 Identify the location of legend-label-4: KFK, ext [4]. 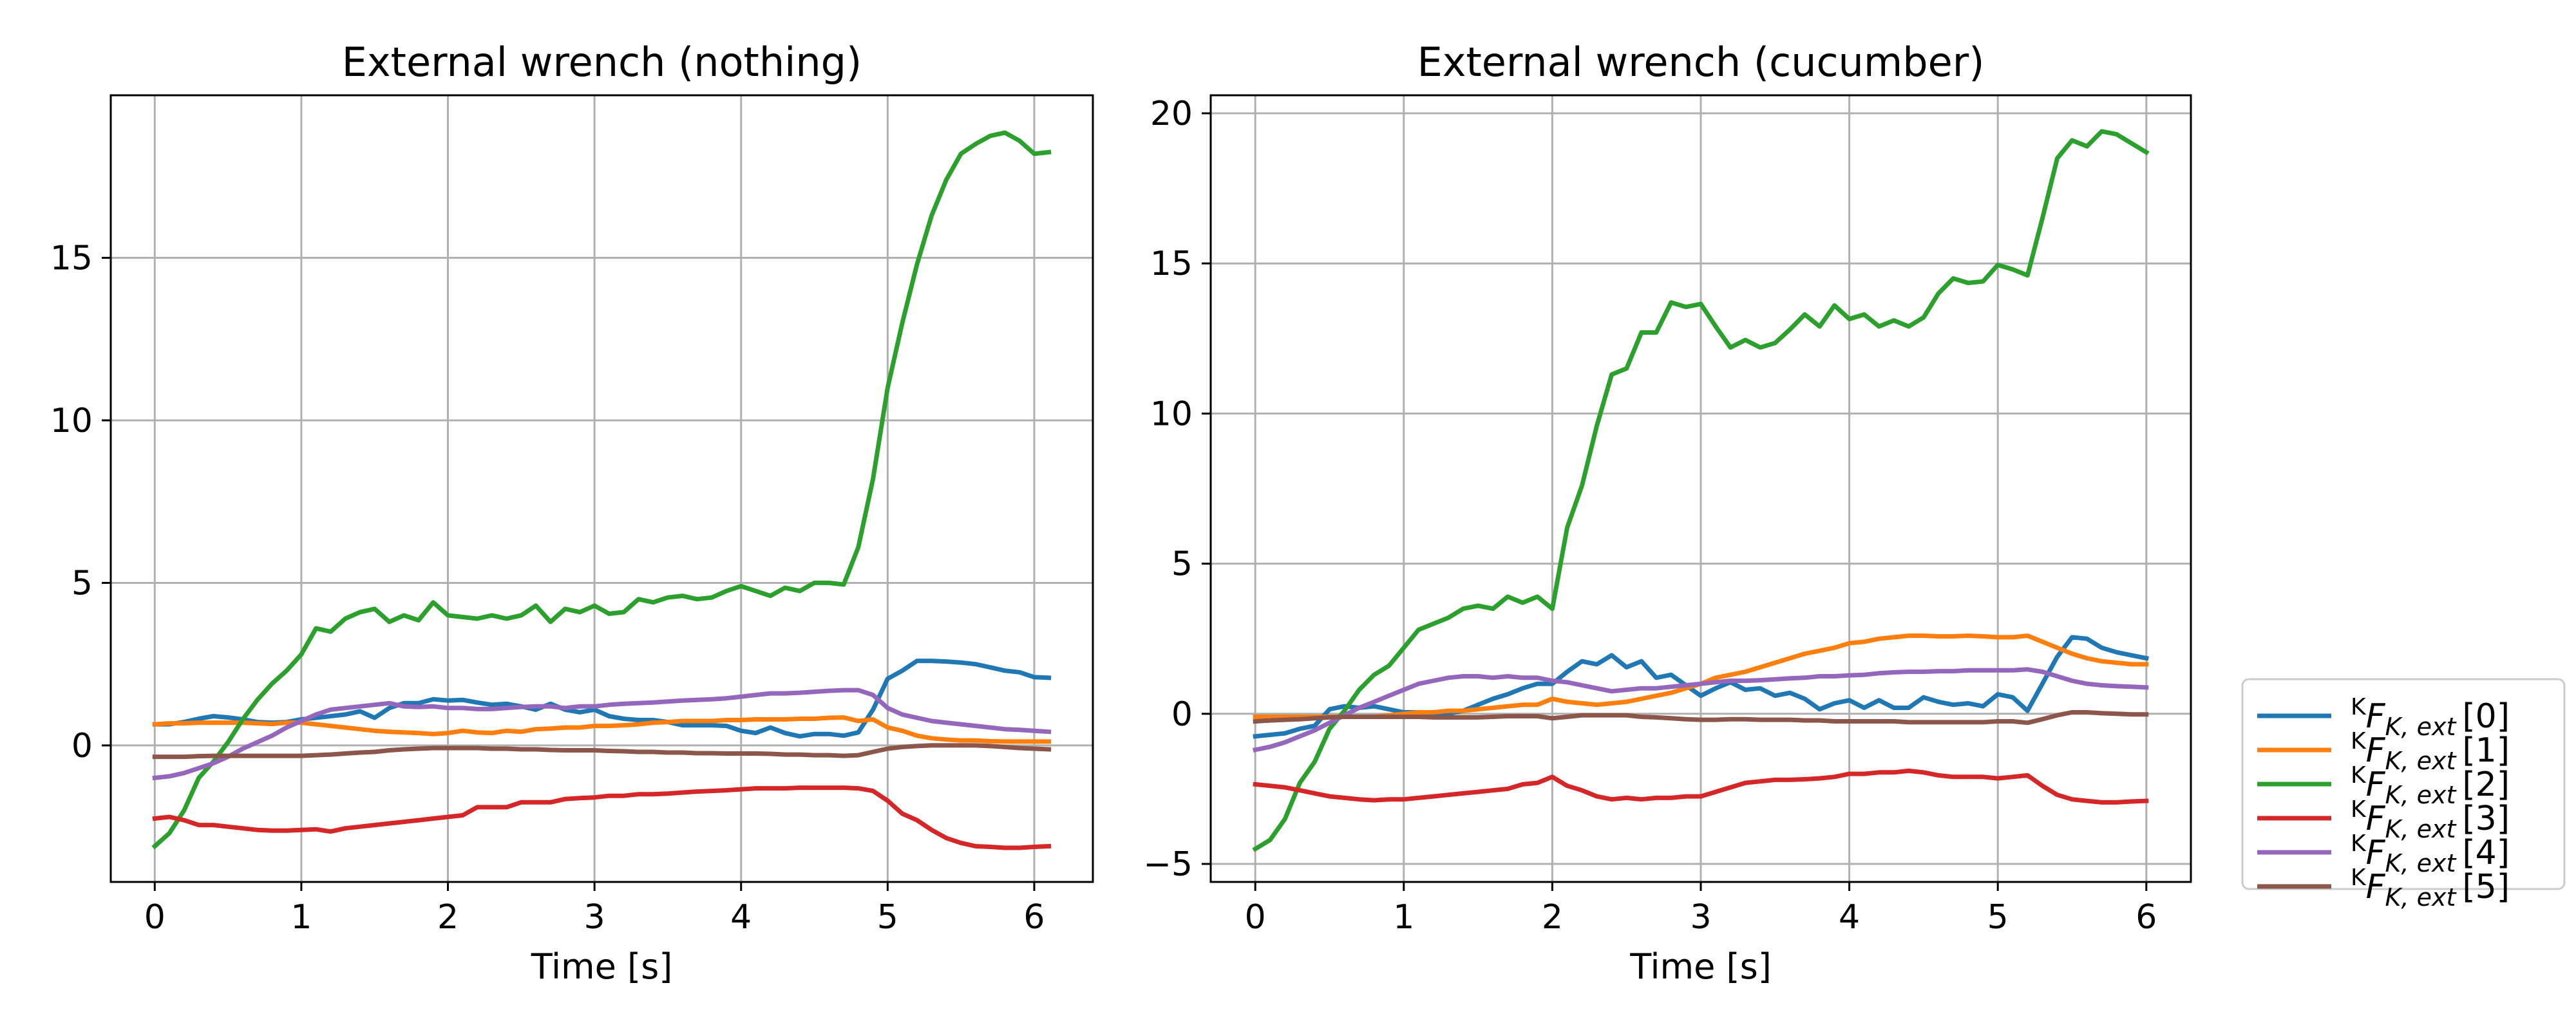
(2430, 853).